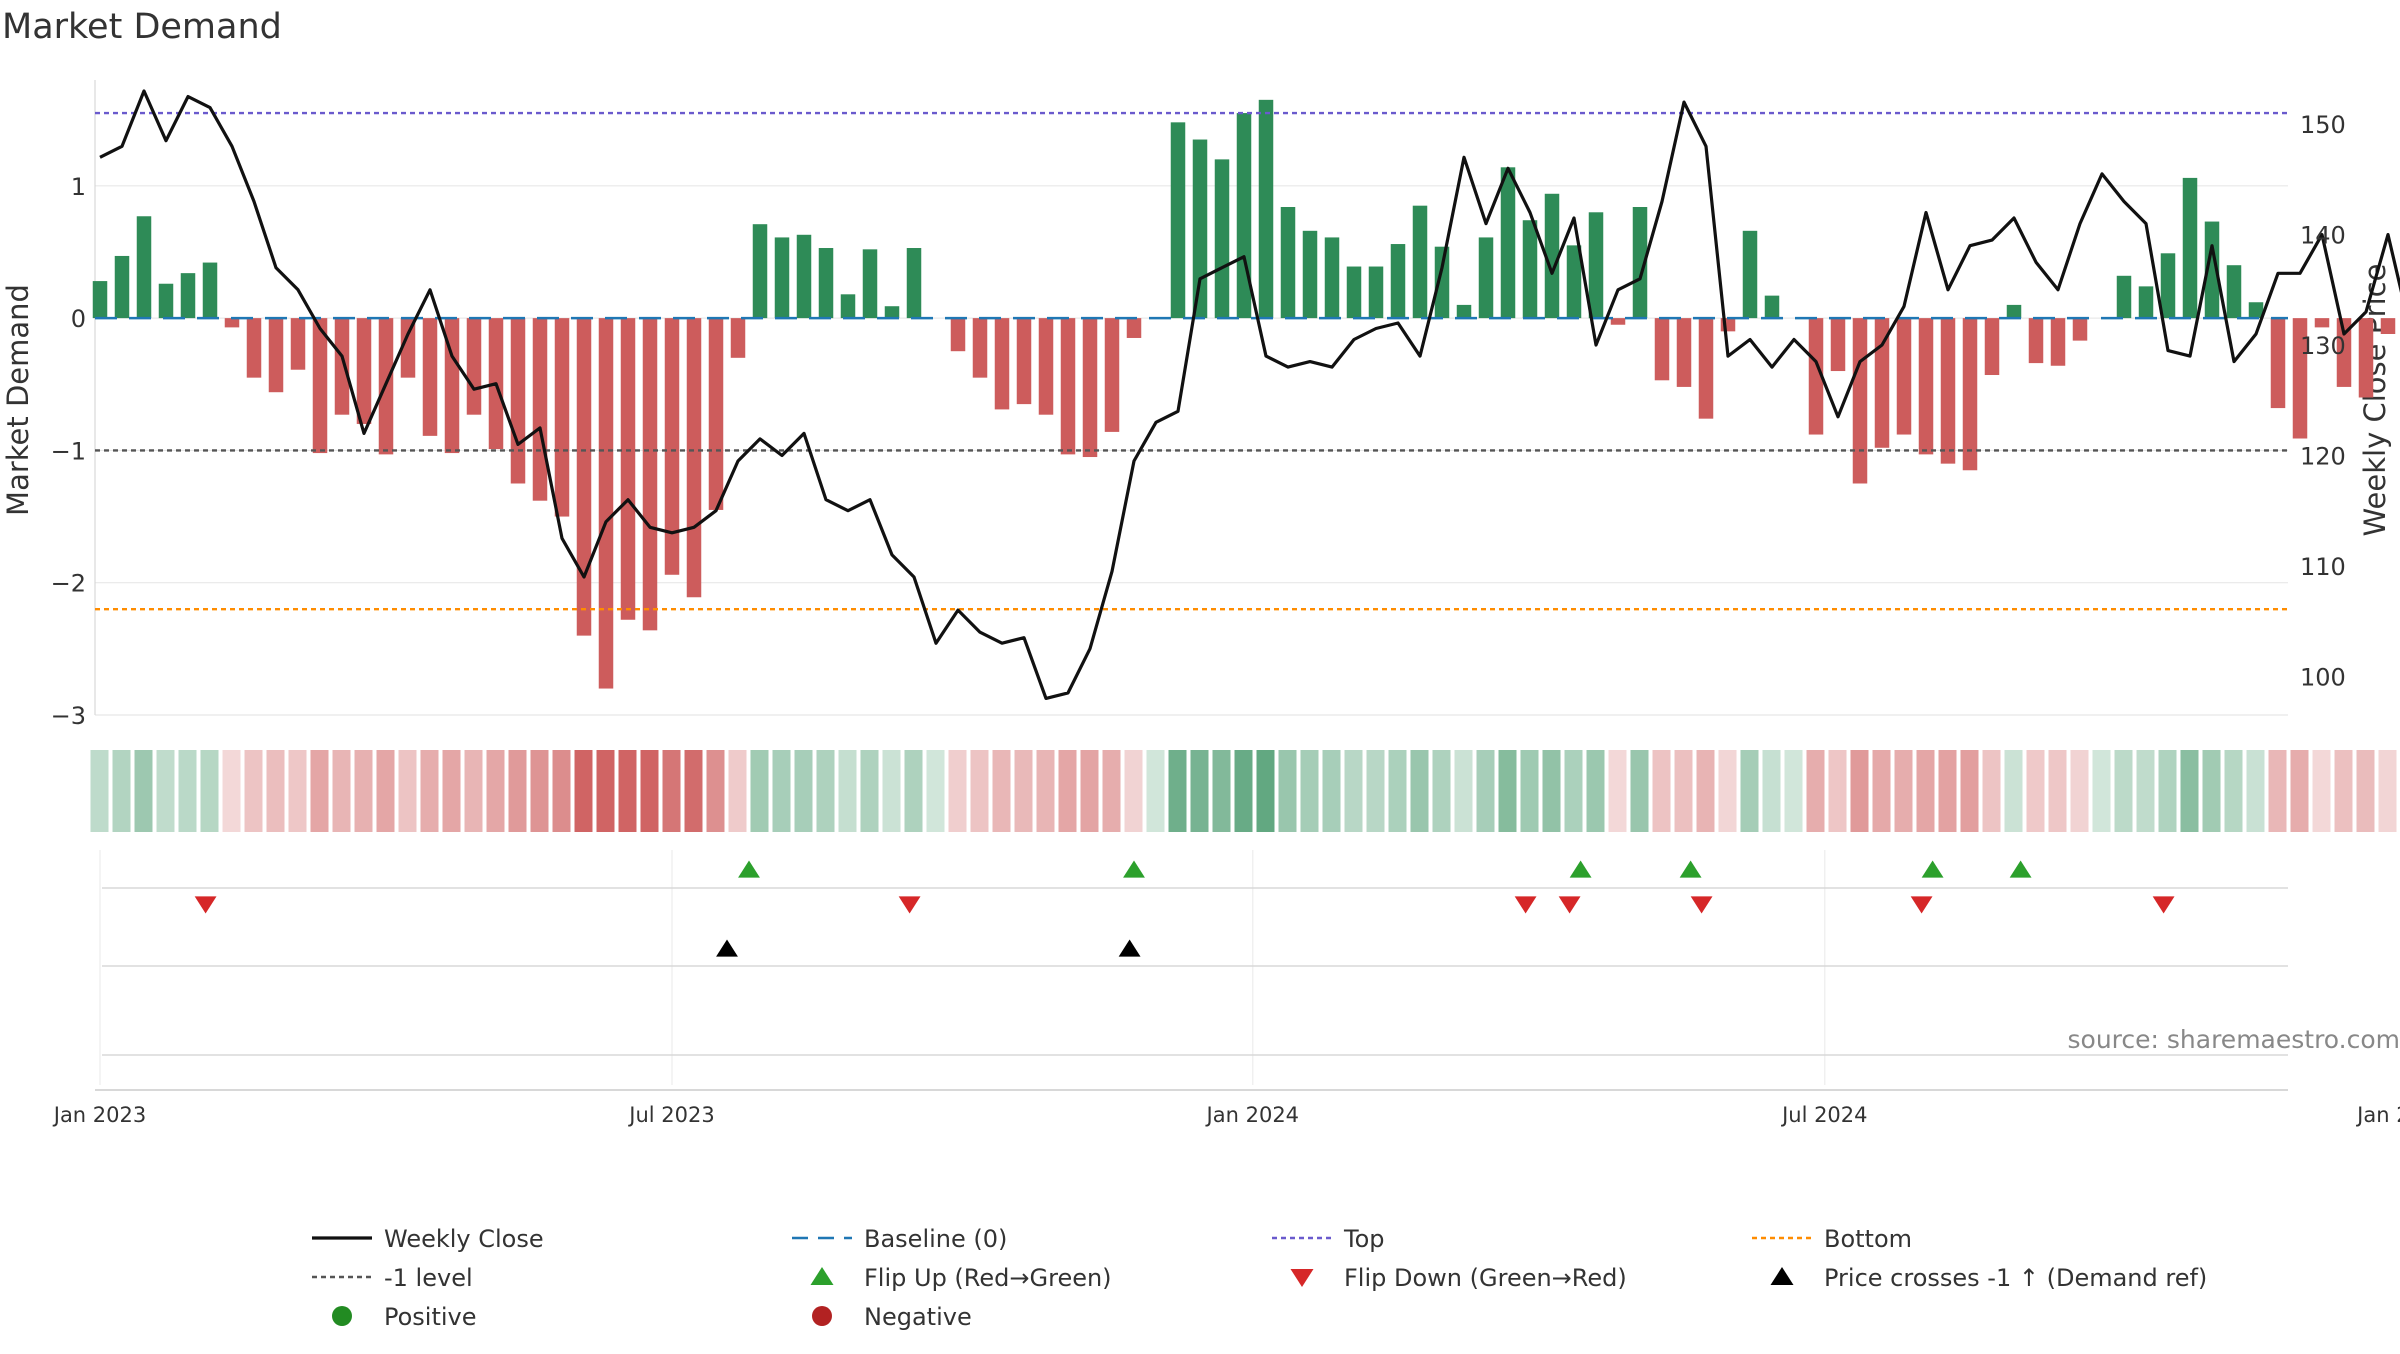  What do you see at coordinates (892, 1317) in the screenshot?
I see `legend-item: Negative` at bounding box center [892, 1317].